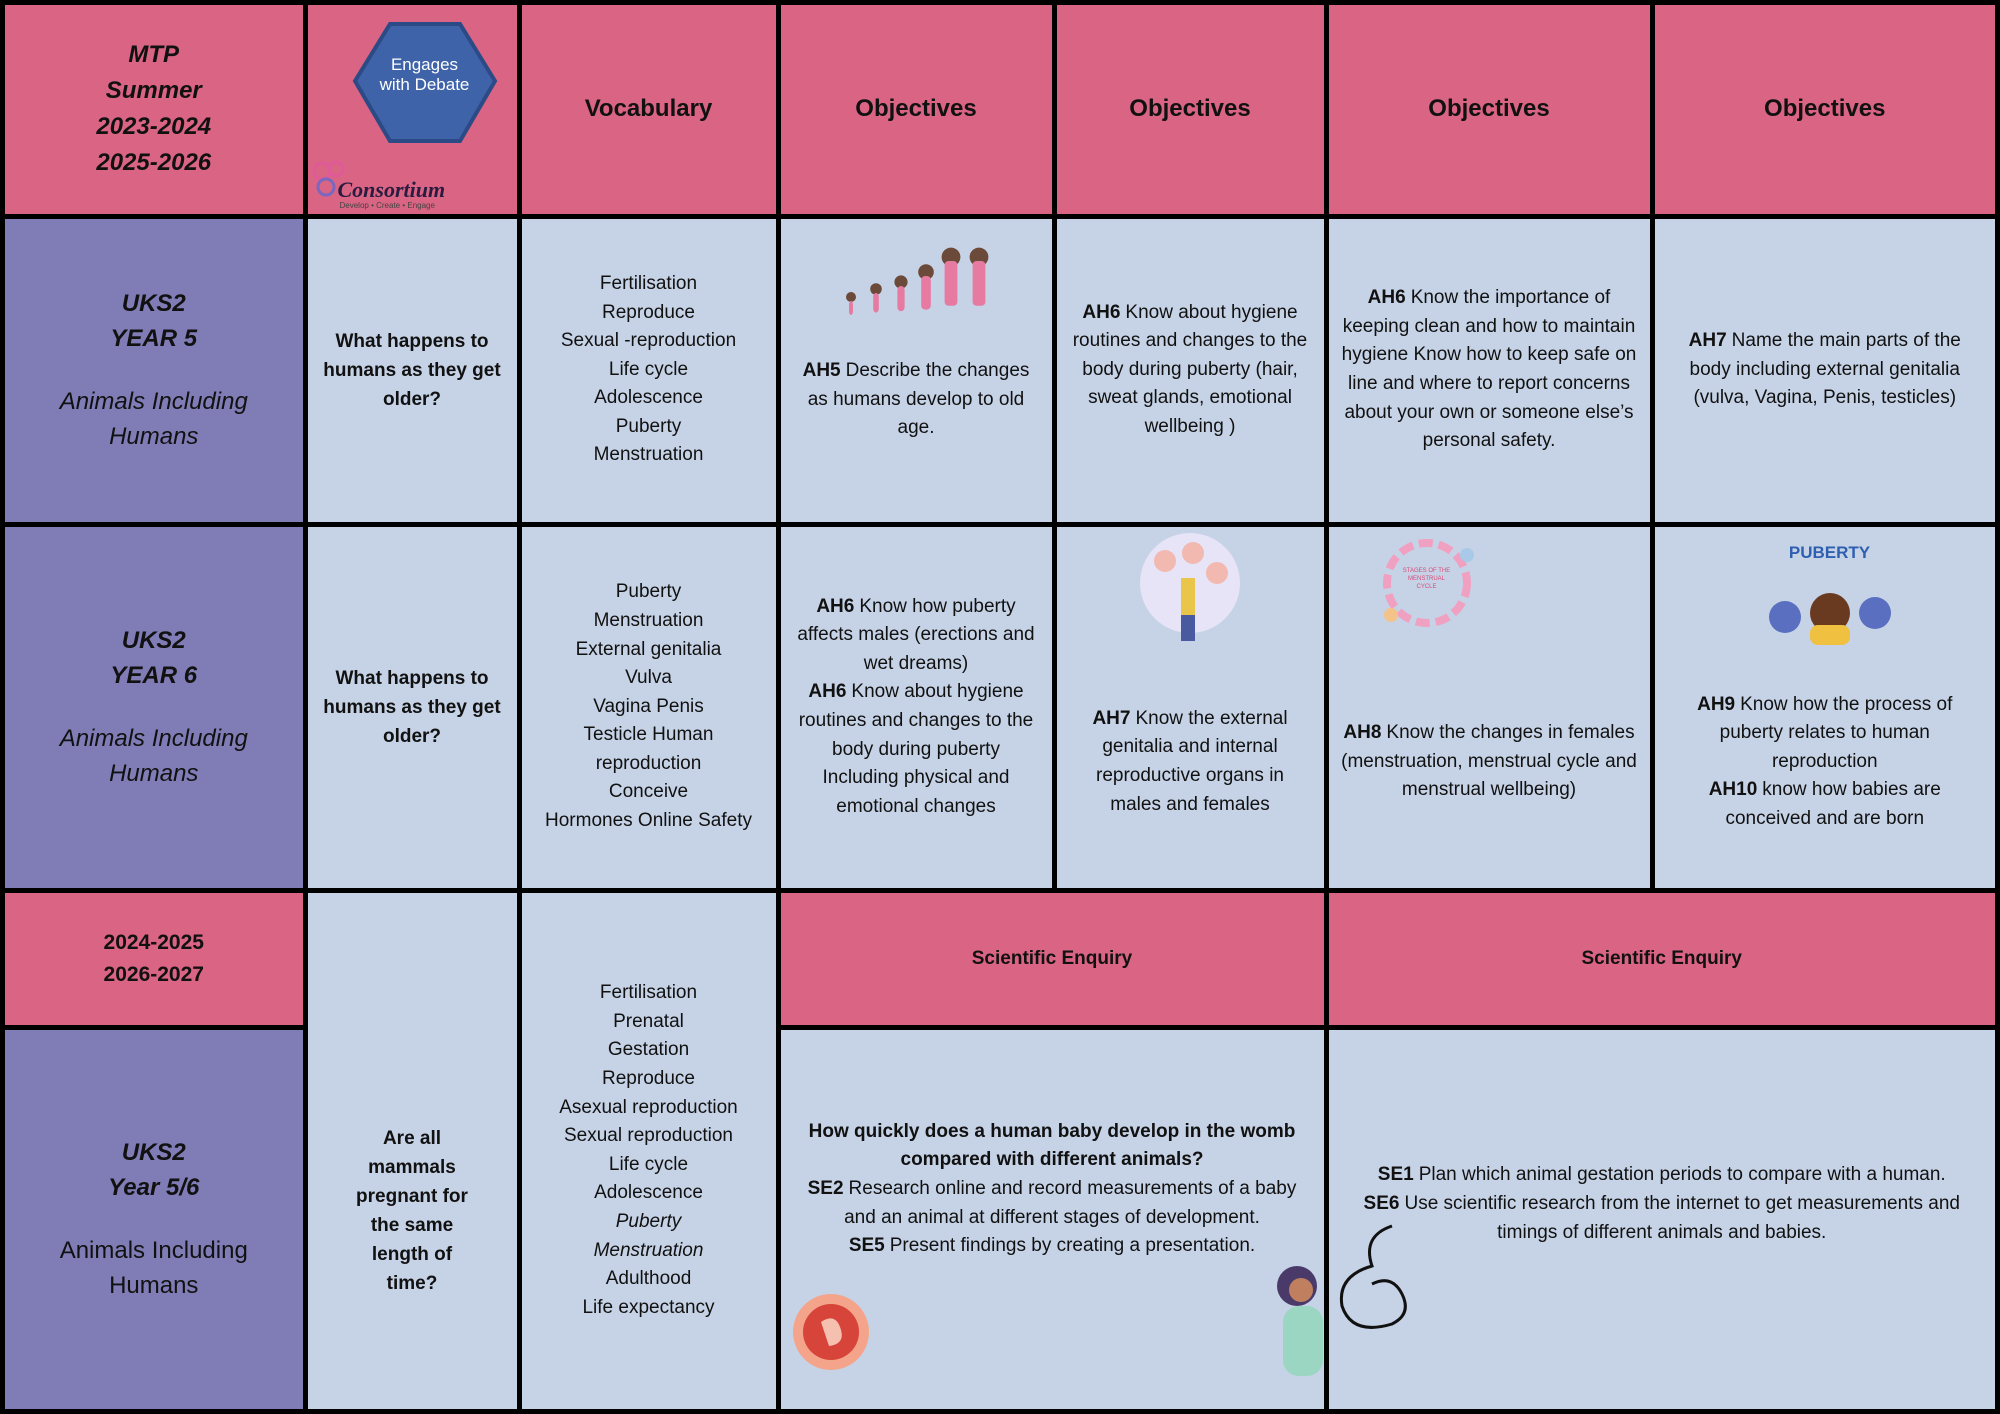 The image size is (2000, 1414). I want to click on year: YEAR 5, so click(154, 338).